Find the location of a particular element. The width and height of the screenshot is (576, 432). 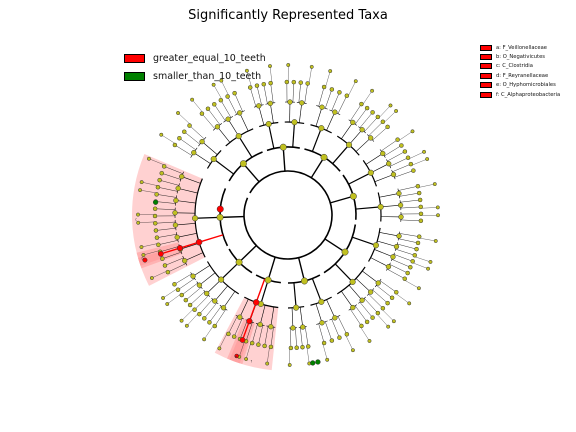

clade-letter: e is located at coordinates (236, 357).